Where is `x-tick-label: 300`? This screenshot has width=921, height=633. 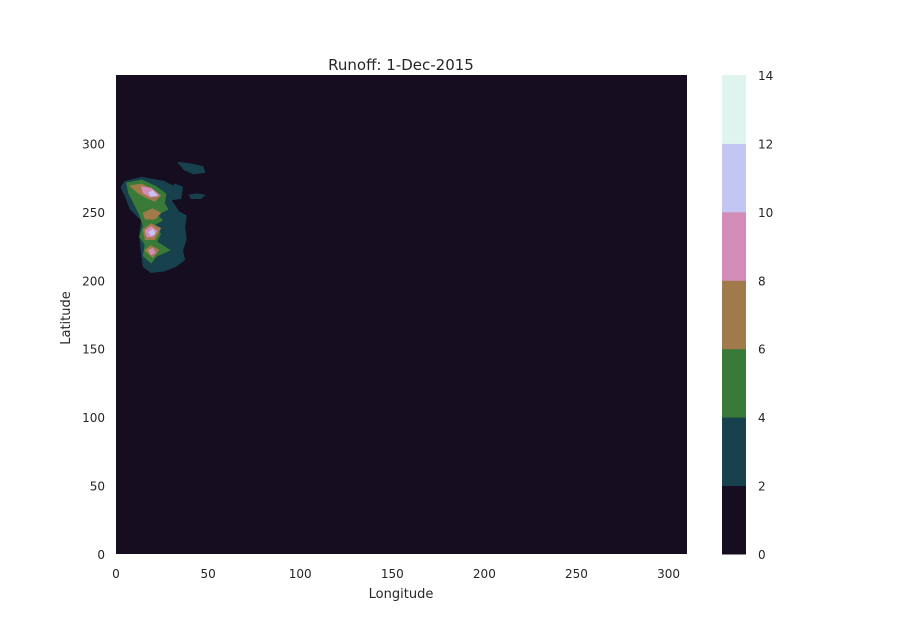 x-tick-label: 300 is located at coordinates (668, 574).